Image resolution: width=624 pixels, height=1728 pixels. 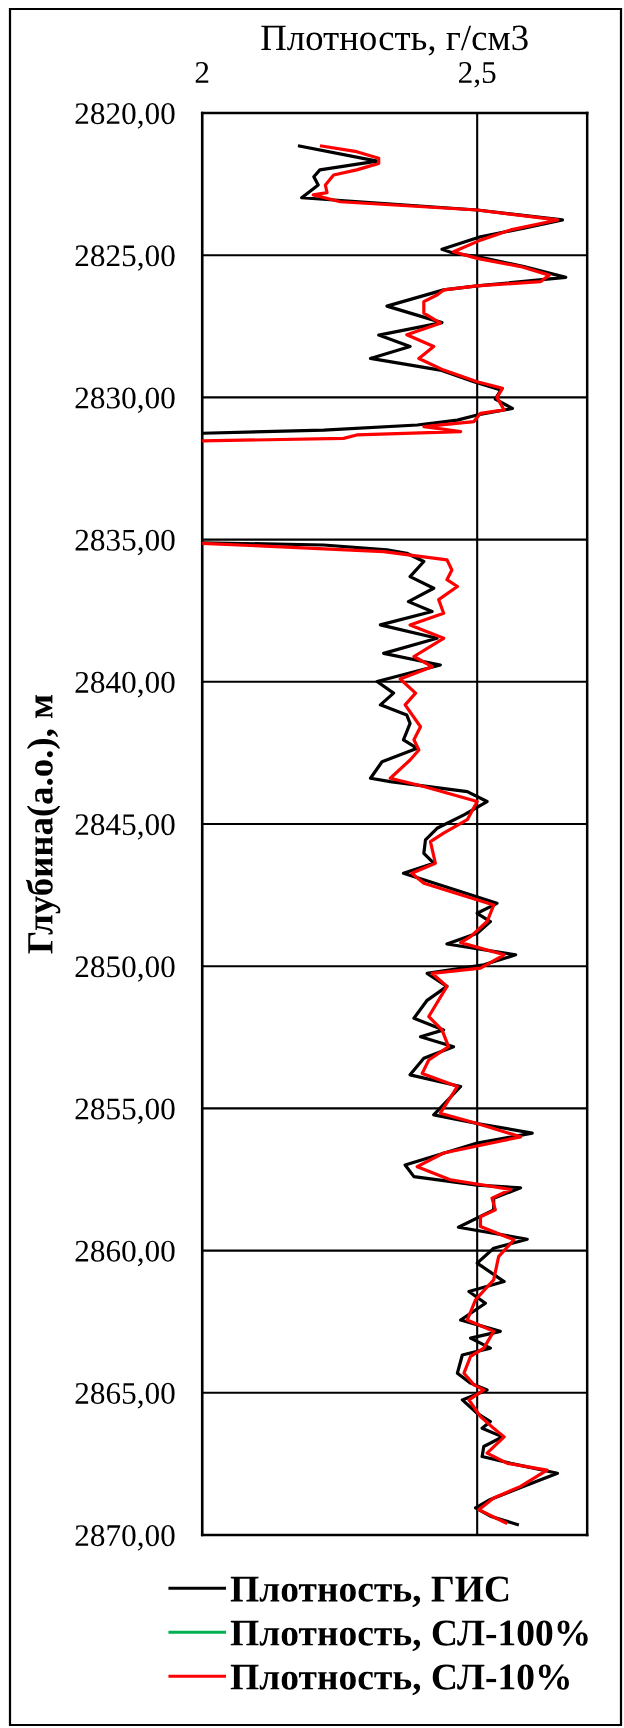 What do you see at coordinates (125, 1395) in the screenshot?
I see `y-tick-label: 2865,00` at bounding box center [125, 1395].